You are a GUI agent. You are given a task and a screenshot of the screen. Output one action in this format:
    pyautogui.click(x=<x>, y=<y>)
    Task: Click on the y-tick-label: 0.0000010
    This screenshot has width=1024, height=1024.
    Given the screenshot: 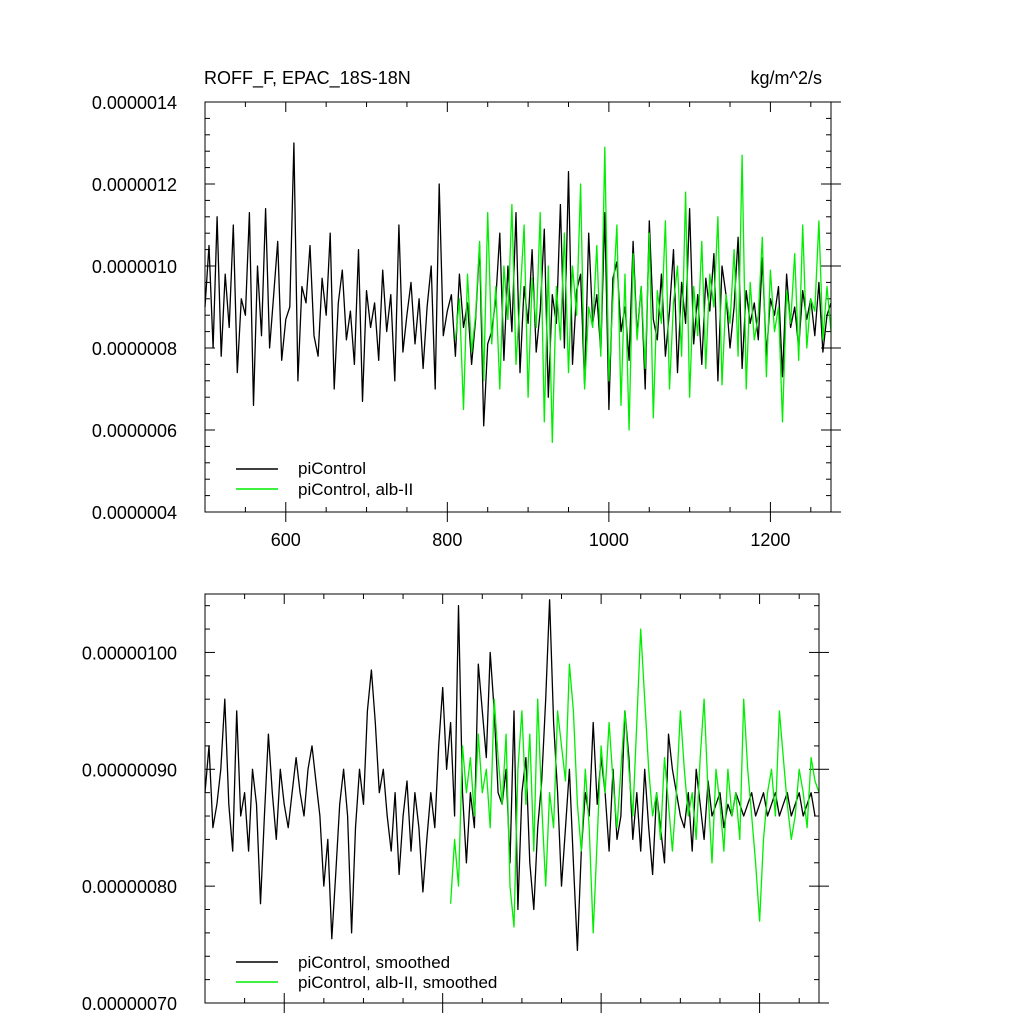 What is the action you would take?
    pyautogui.click(x=134, y=267)
    